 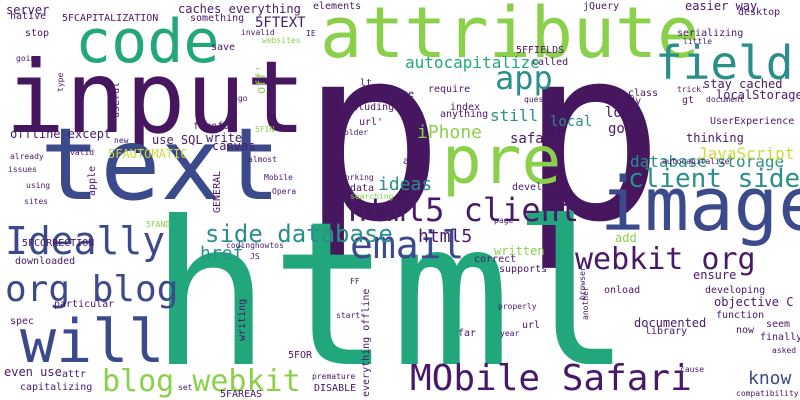 What do you see at coordinates (255, 256) in the screenshot?
I see `cloud-word-js: JS` at bounding box center [255, 256].